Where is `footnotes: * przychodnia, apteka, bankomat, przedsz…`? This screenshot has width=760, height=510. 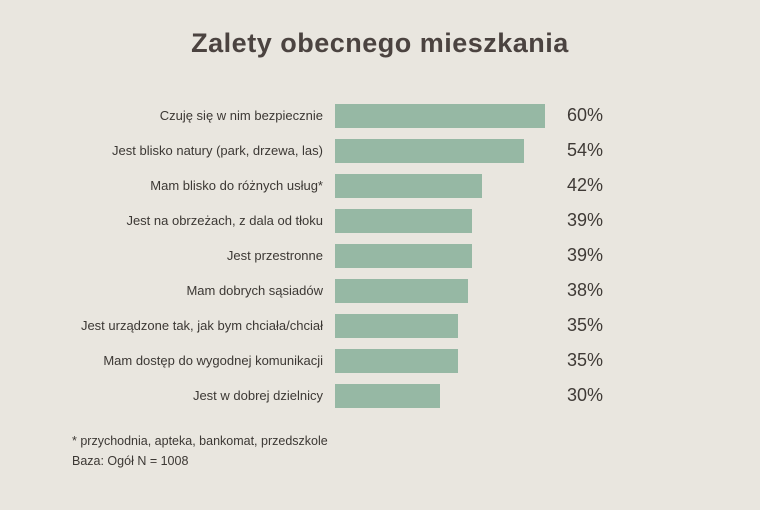 footnotes: * przychodnia, apteka, bankomat, przedsz… is located at coordinates (200, 451).